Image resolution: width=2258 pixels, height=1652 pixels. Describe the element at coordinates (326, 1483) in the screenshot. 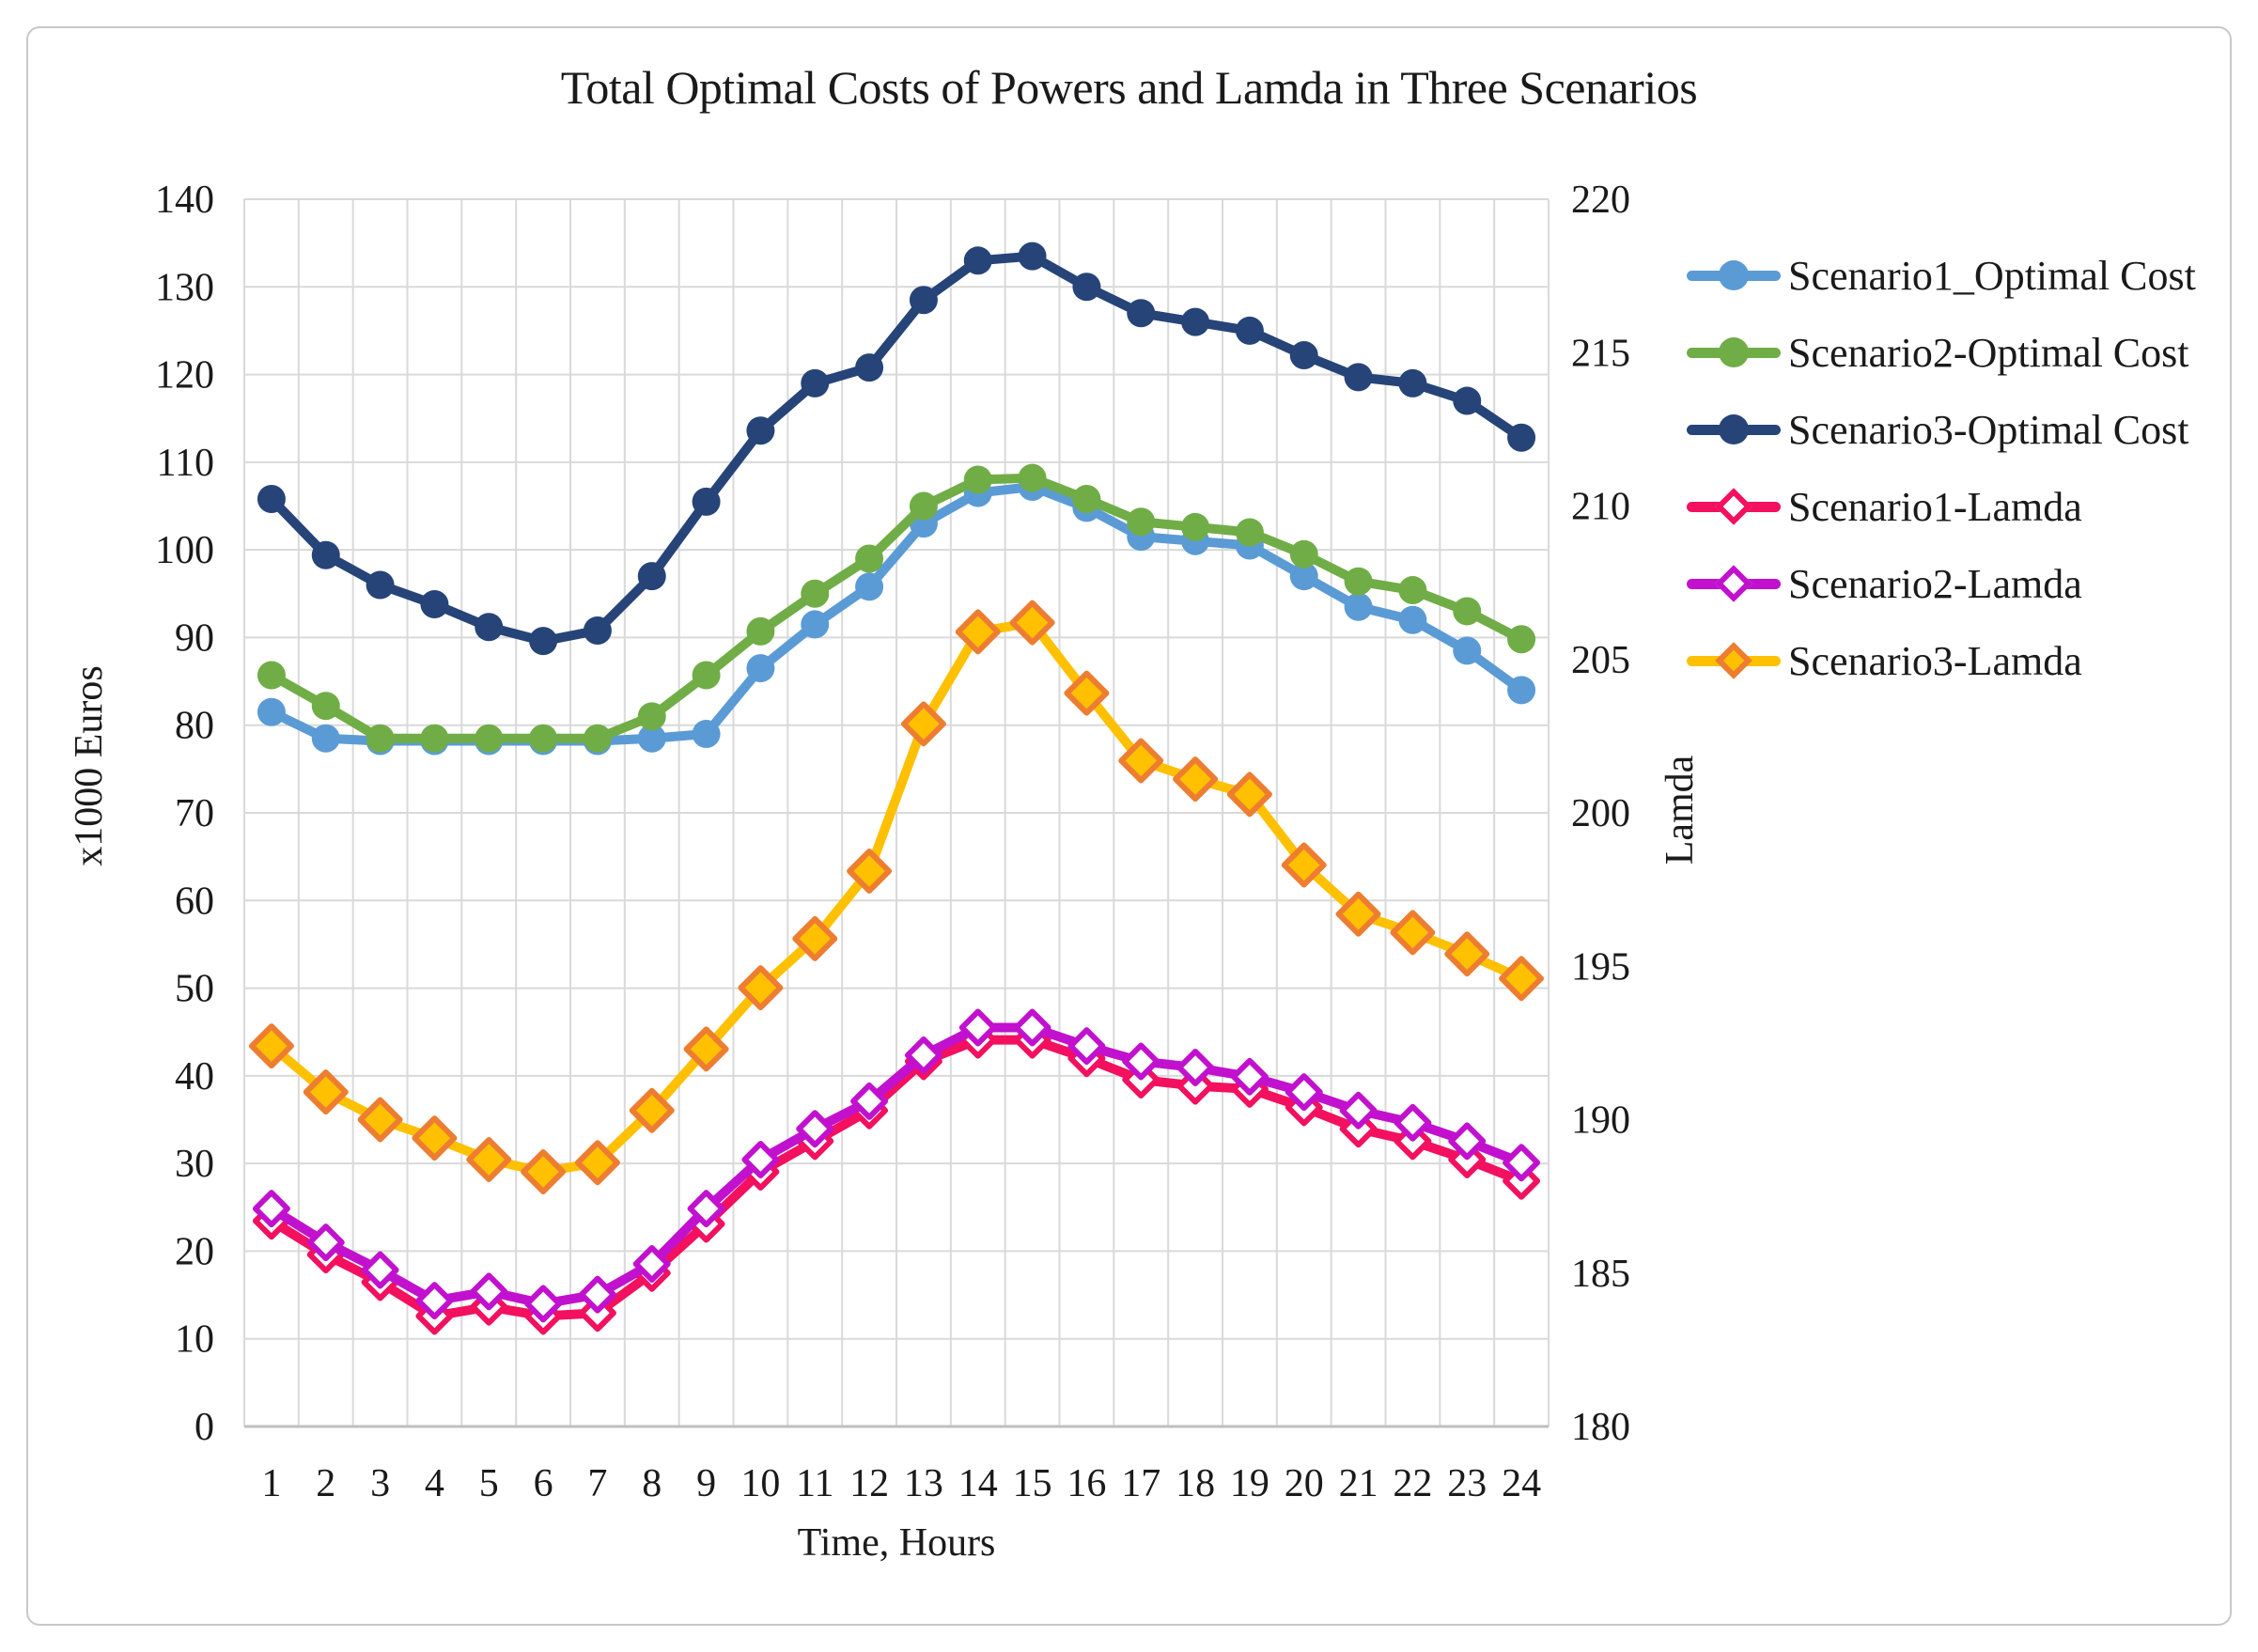

I see `svg-text: 2` at that location.